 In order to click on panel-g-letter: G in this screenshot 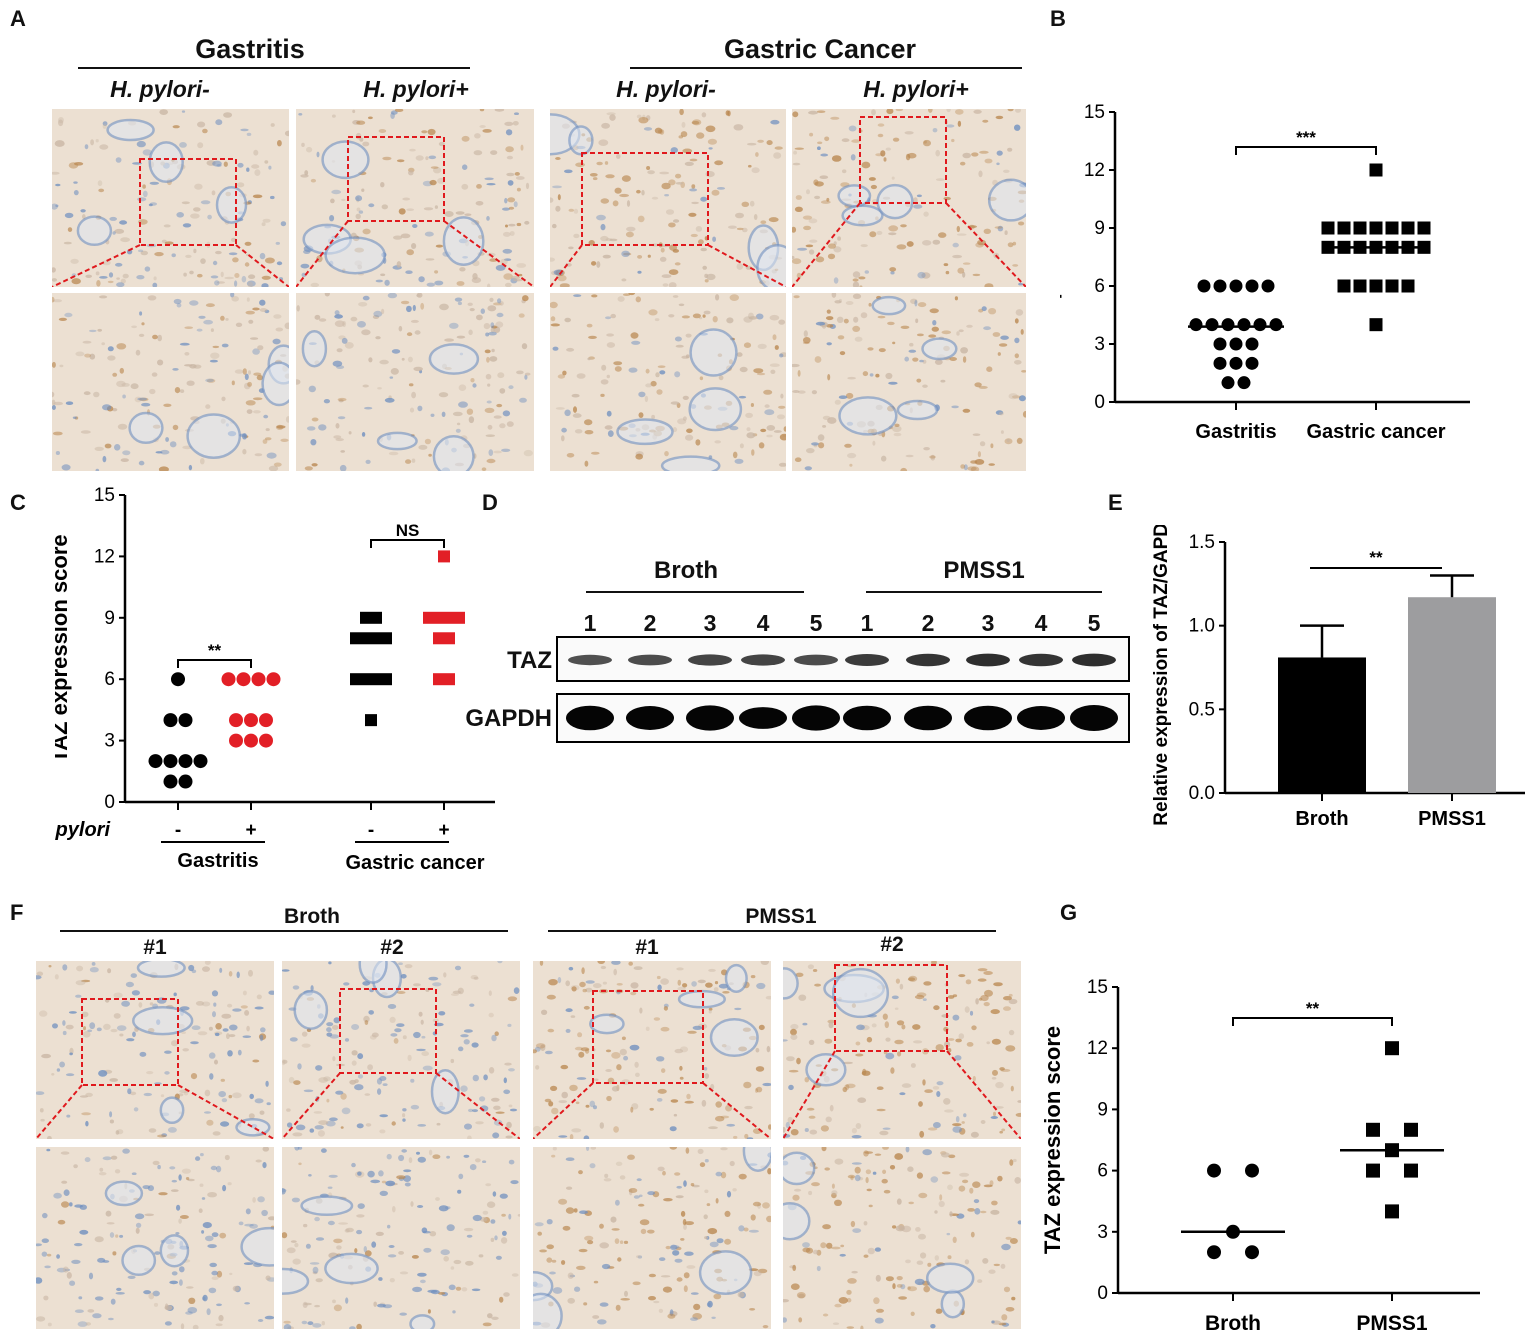, I will do `click(1069, 912)`.